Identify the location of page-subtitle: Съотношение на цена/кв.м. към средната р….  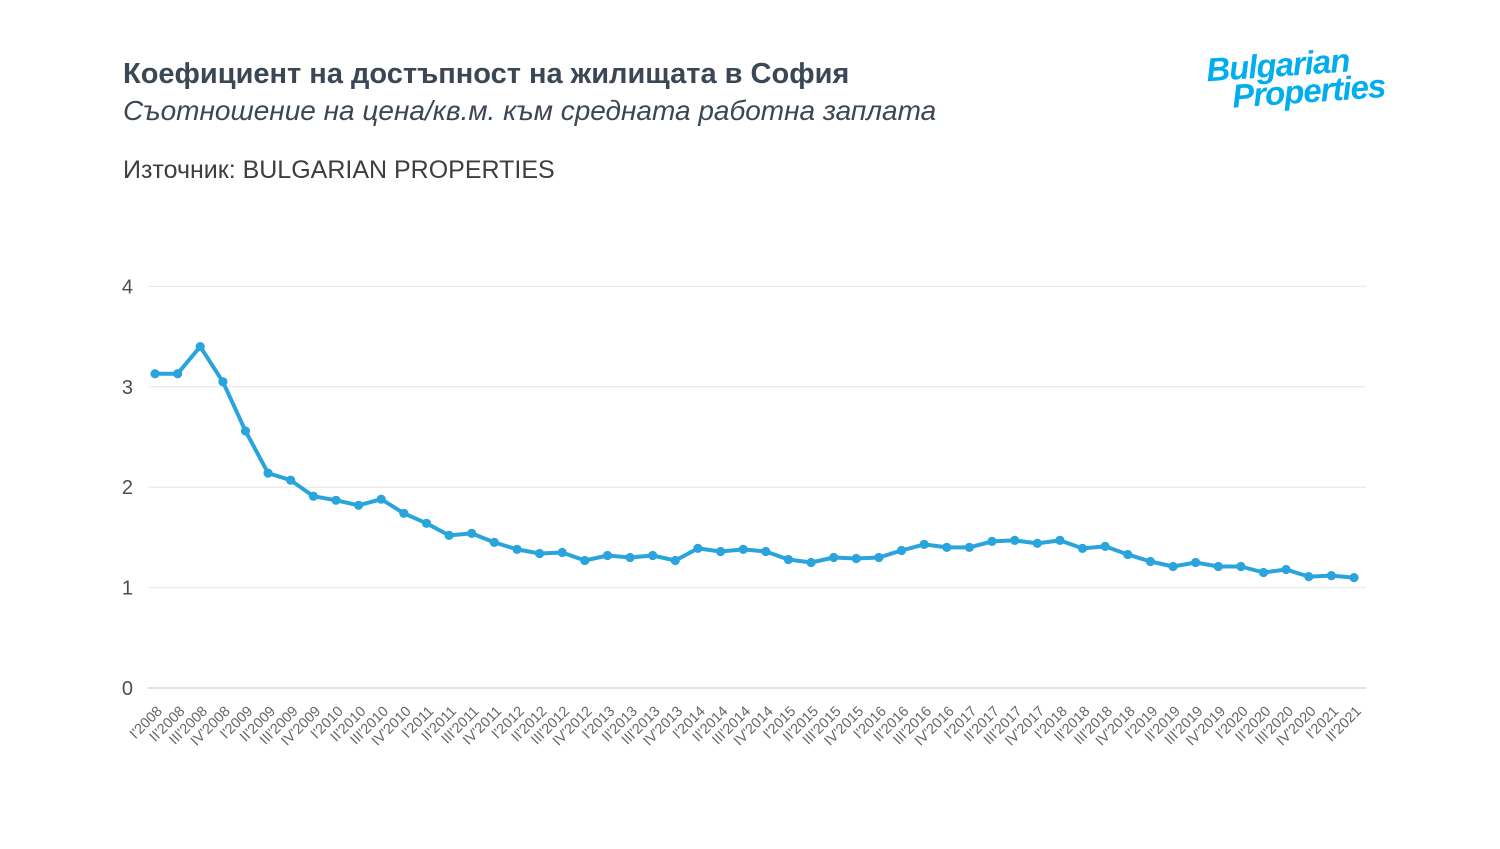
(530, 111).